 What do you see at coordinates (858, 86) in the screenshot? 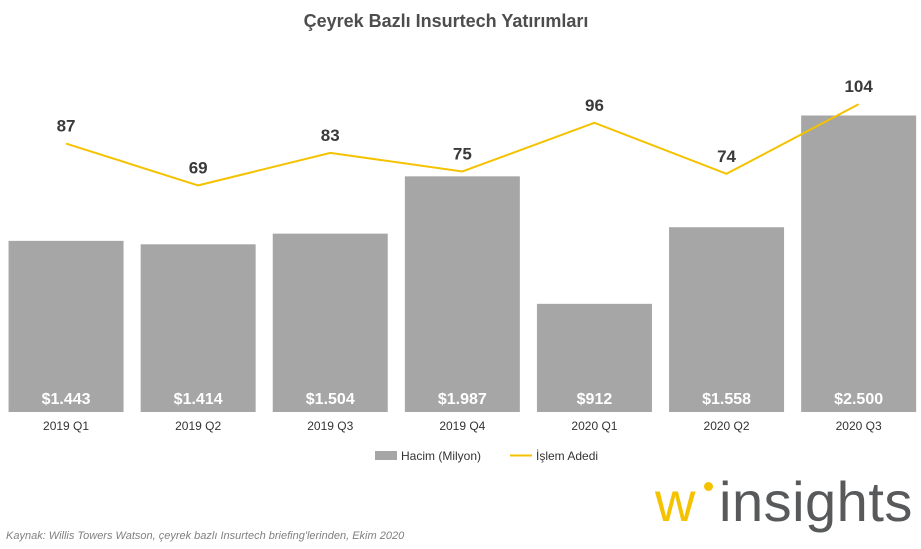
I see `line-value-label: 104` at bounding box center [858, 86].